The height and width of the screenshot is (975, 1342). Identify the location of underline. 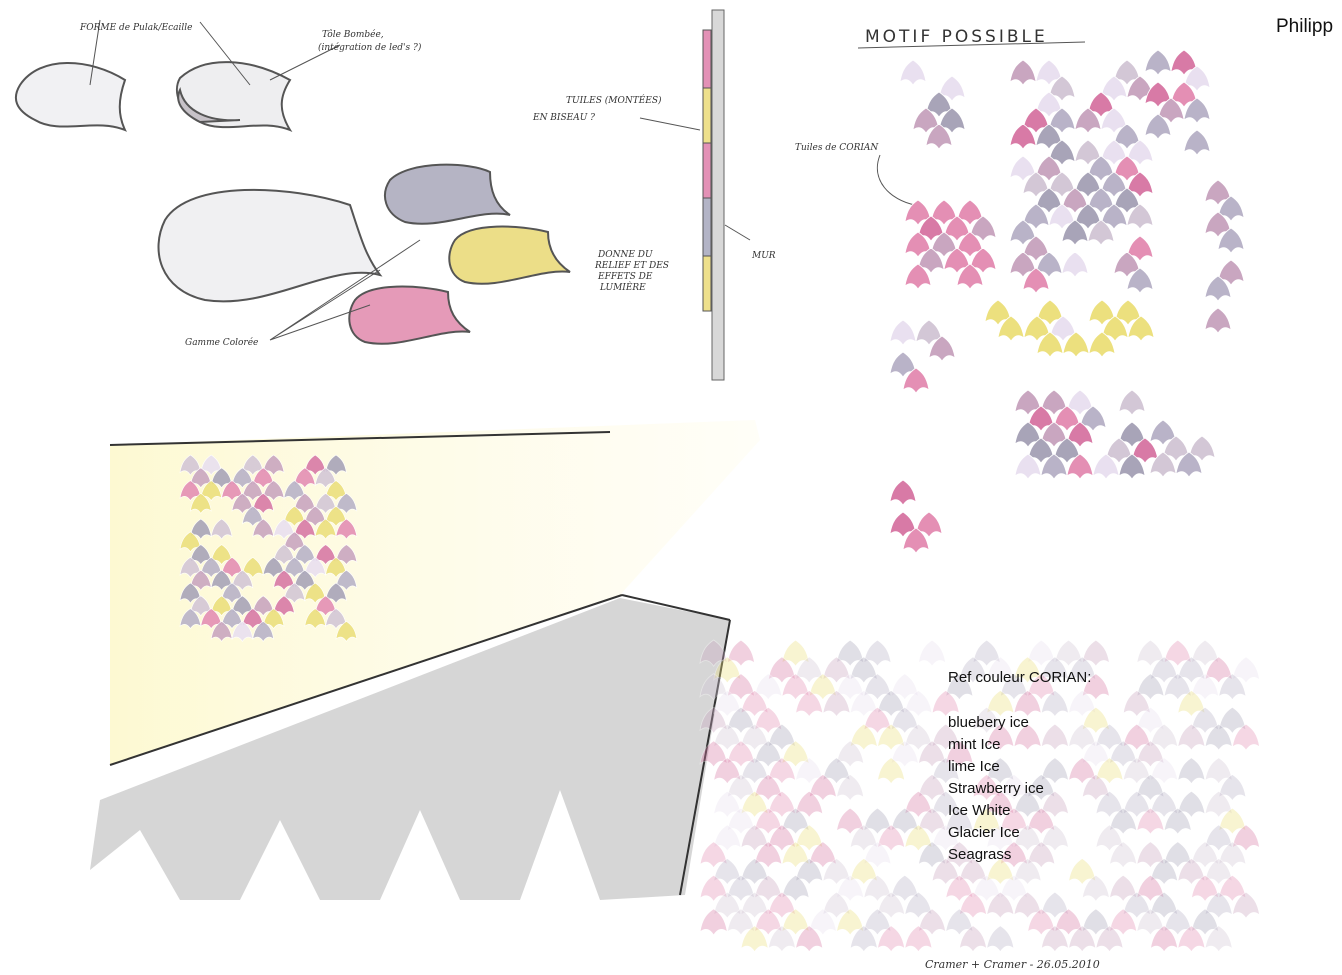
(971, 45).